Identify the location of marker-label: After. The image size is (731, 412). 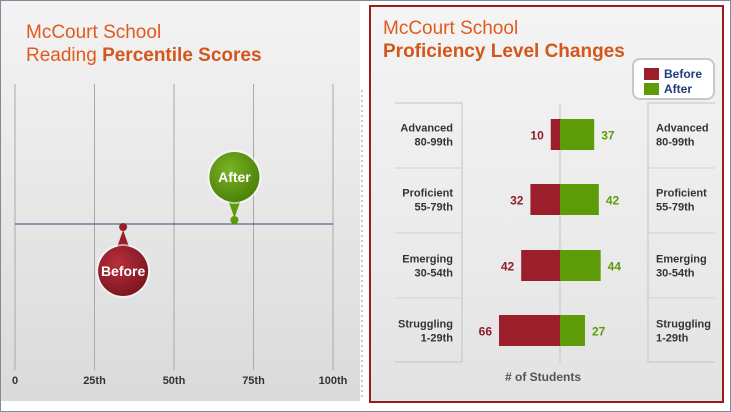
(234, 177).